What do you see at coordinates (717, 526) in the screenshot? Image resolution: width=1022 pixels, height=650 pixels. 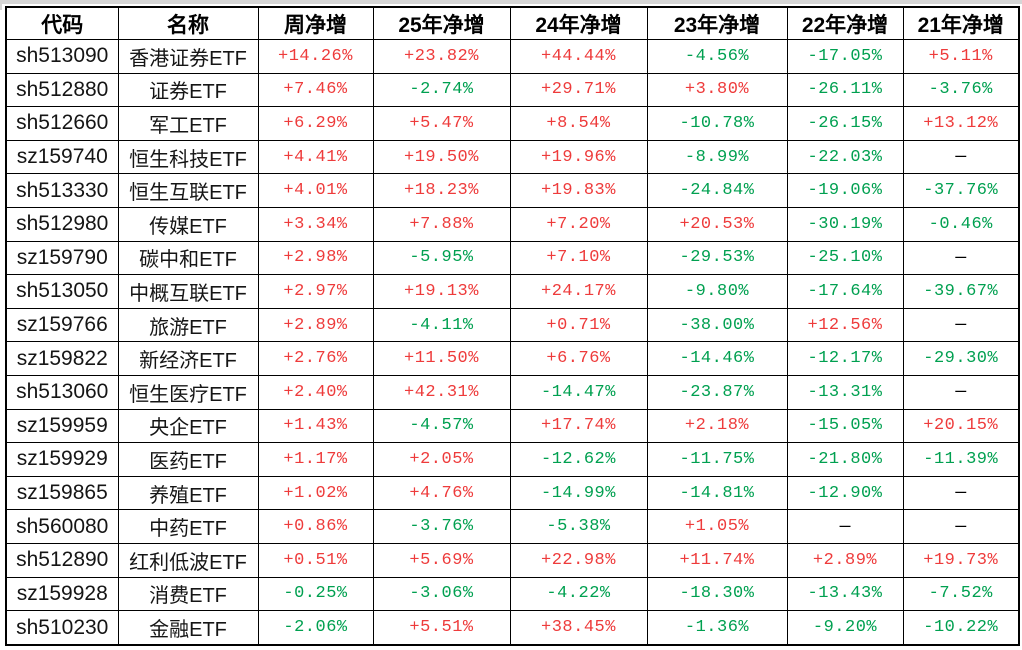 I see `cell-y23: +1.05%` at bounding box center [717, 526].